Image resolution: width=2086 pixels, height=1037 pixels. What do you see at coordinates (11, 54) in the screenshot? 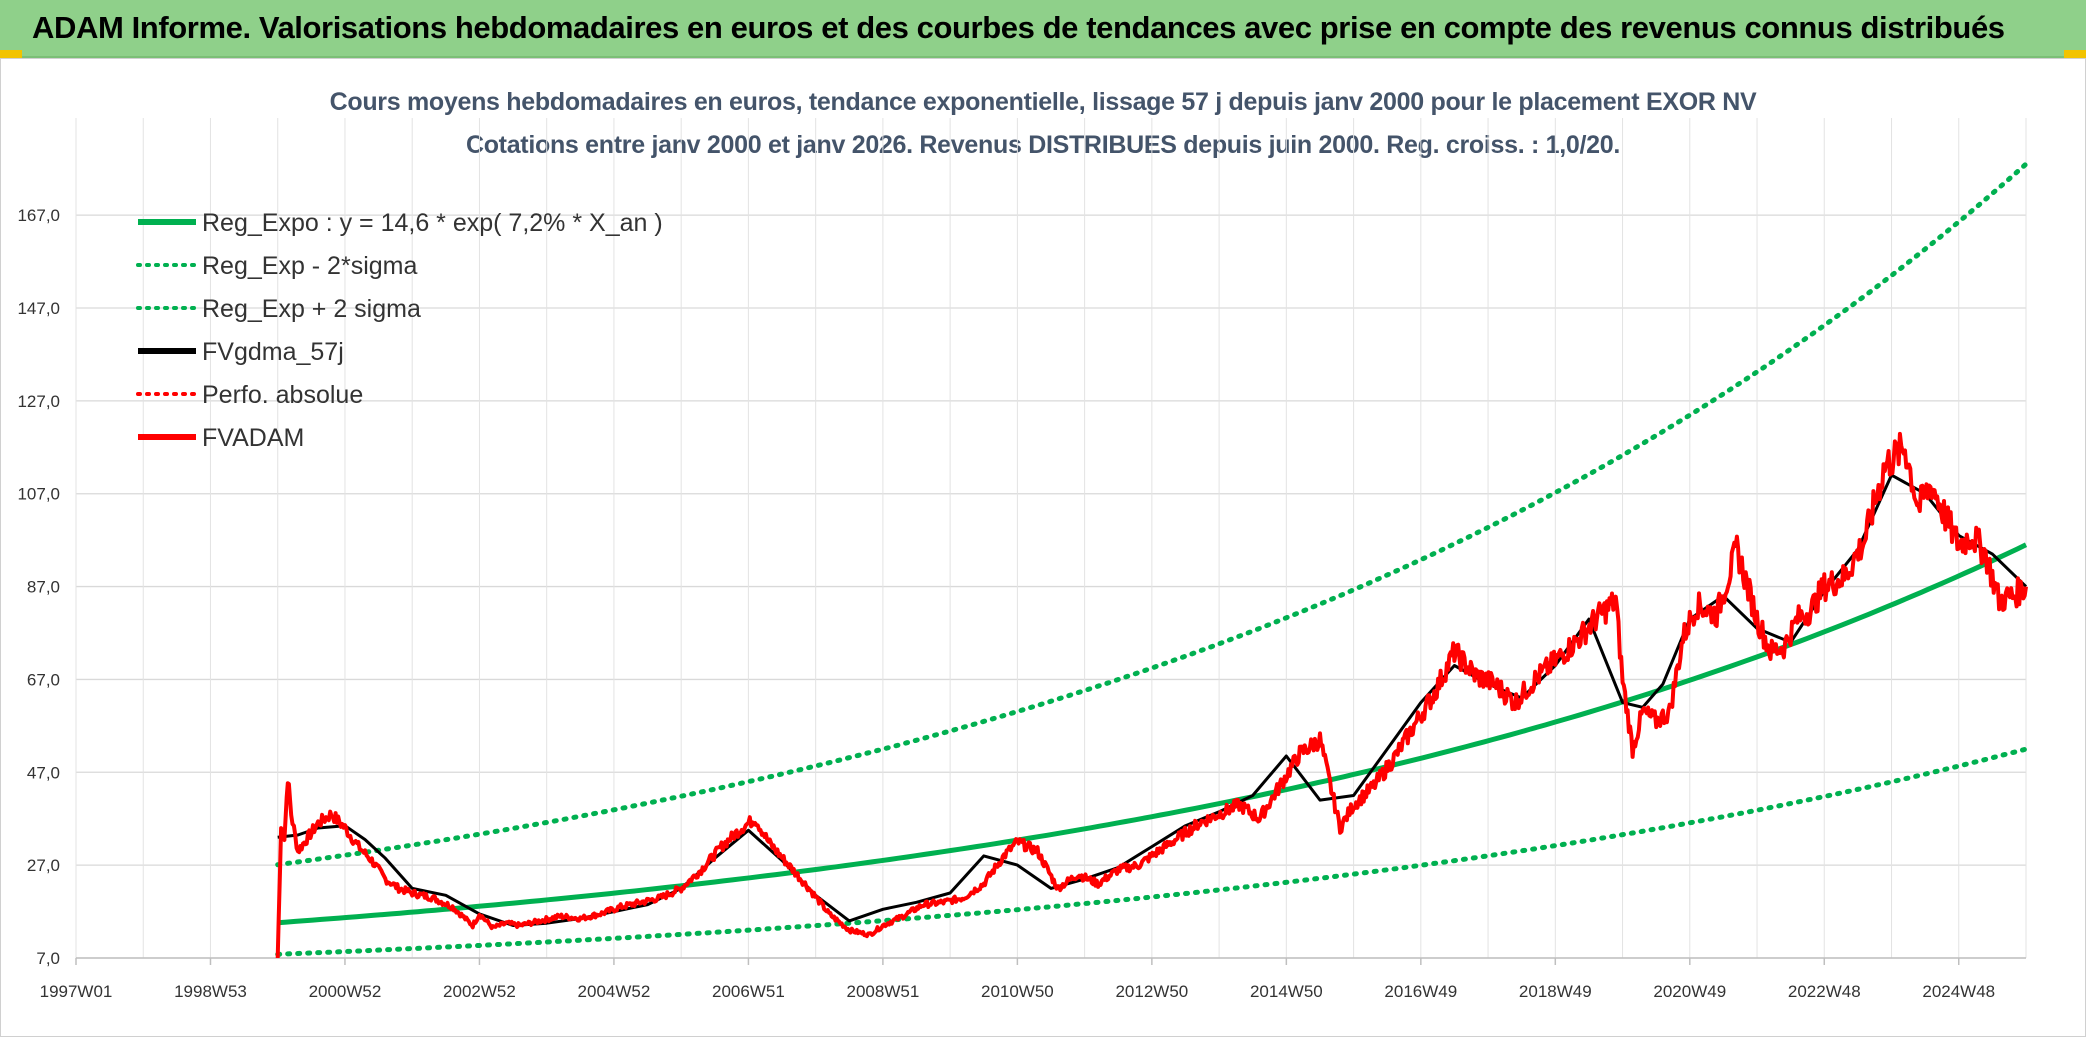
I see `banner-corner-left` at bounding box center [11, 54].